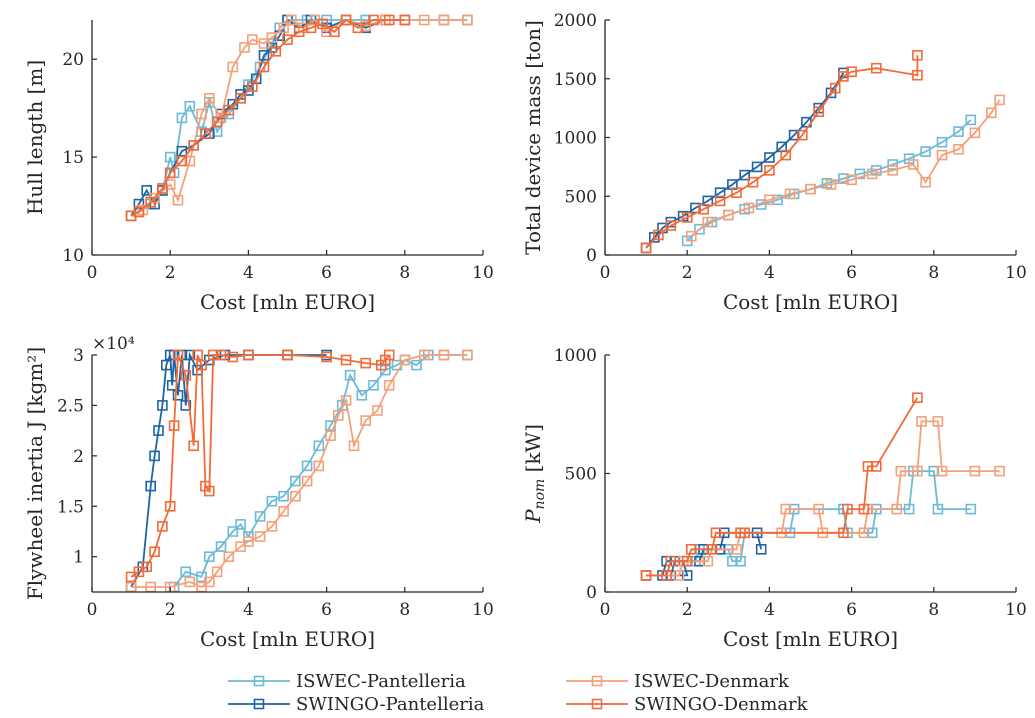 This screenshot has width=1035, height=718. I want to click on x-tick-label: 2, so click(170, 273).